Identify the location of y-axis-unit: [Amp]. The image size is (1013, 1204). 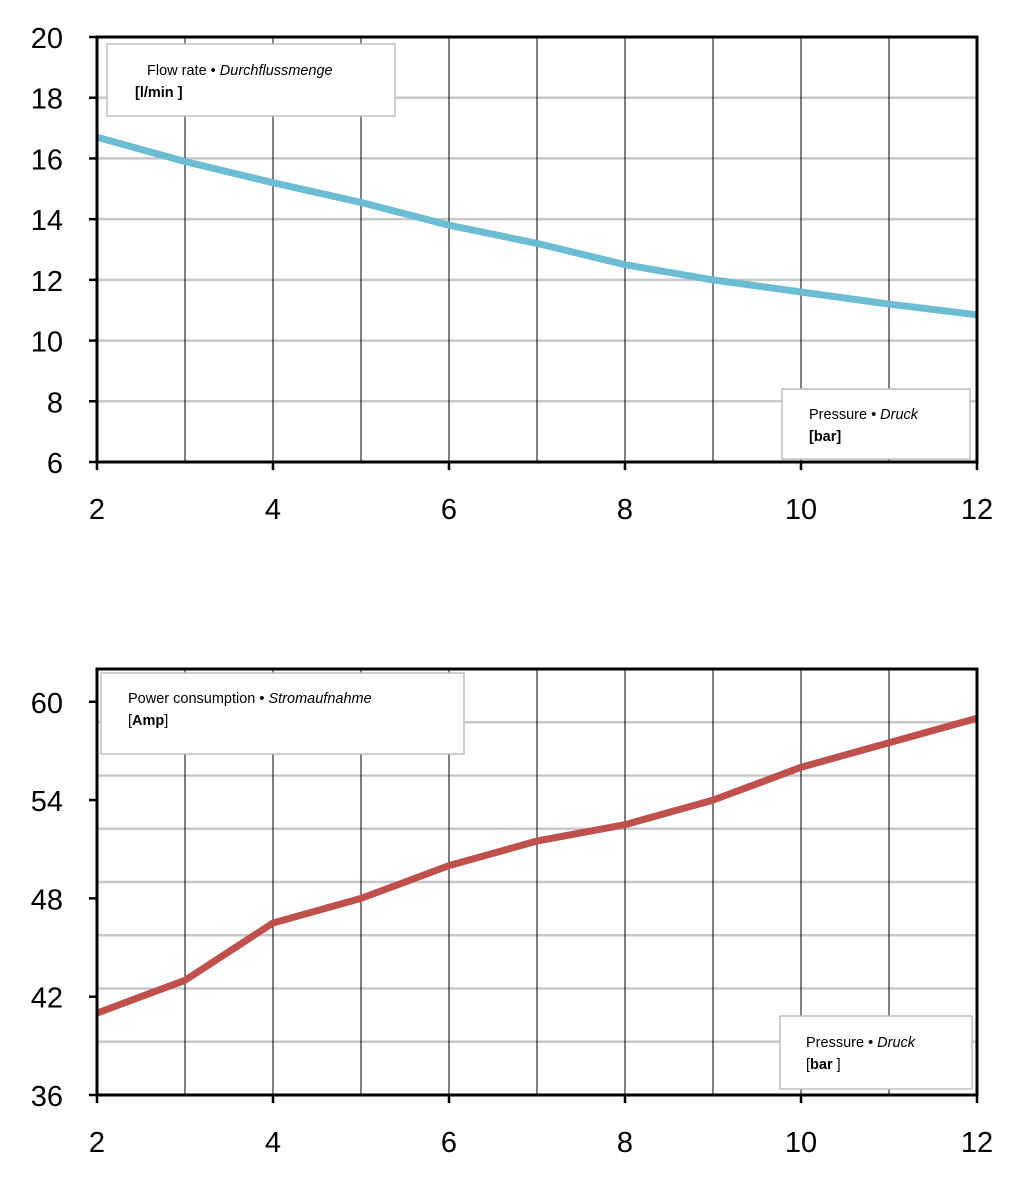
(148, 721).